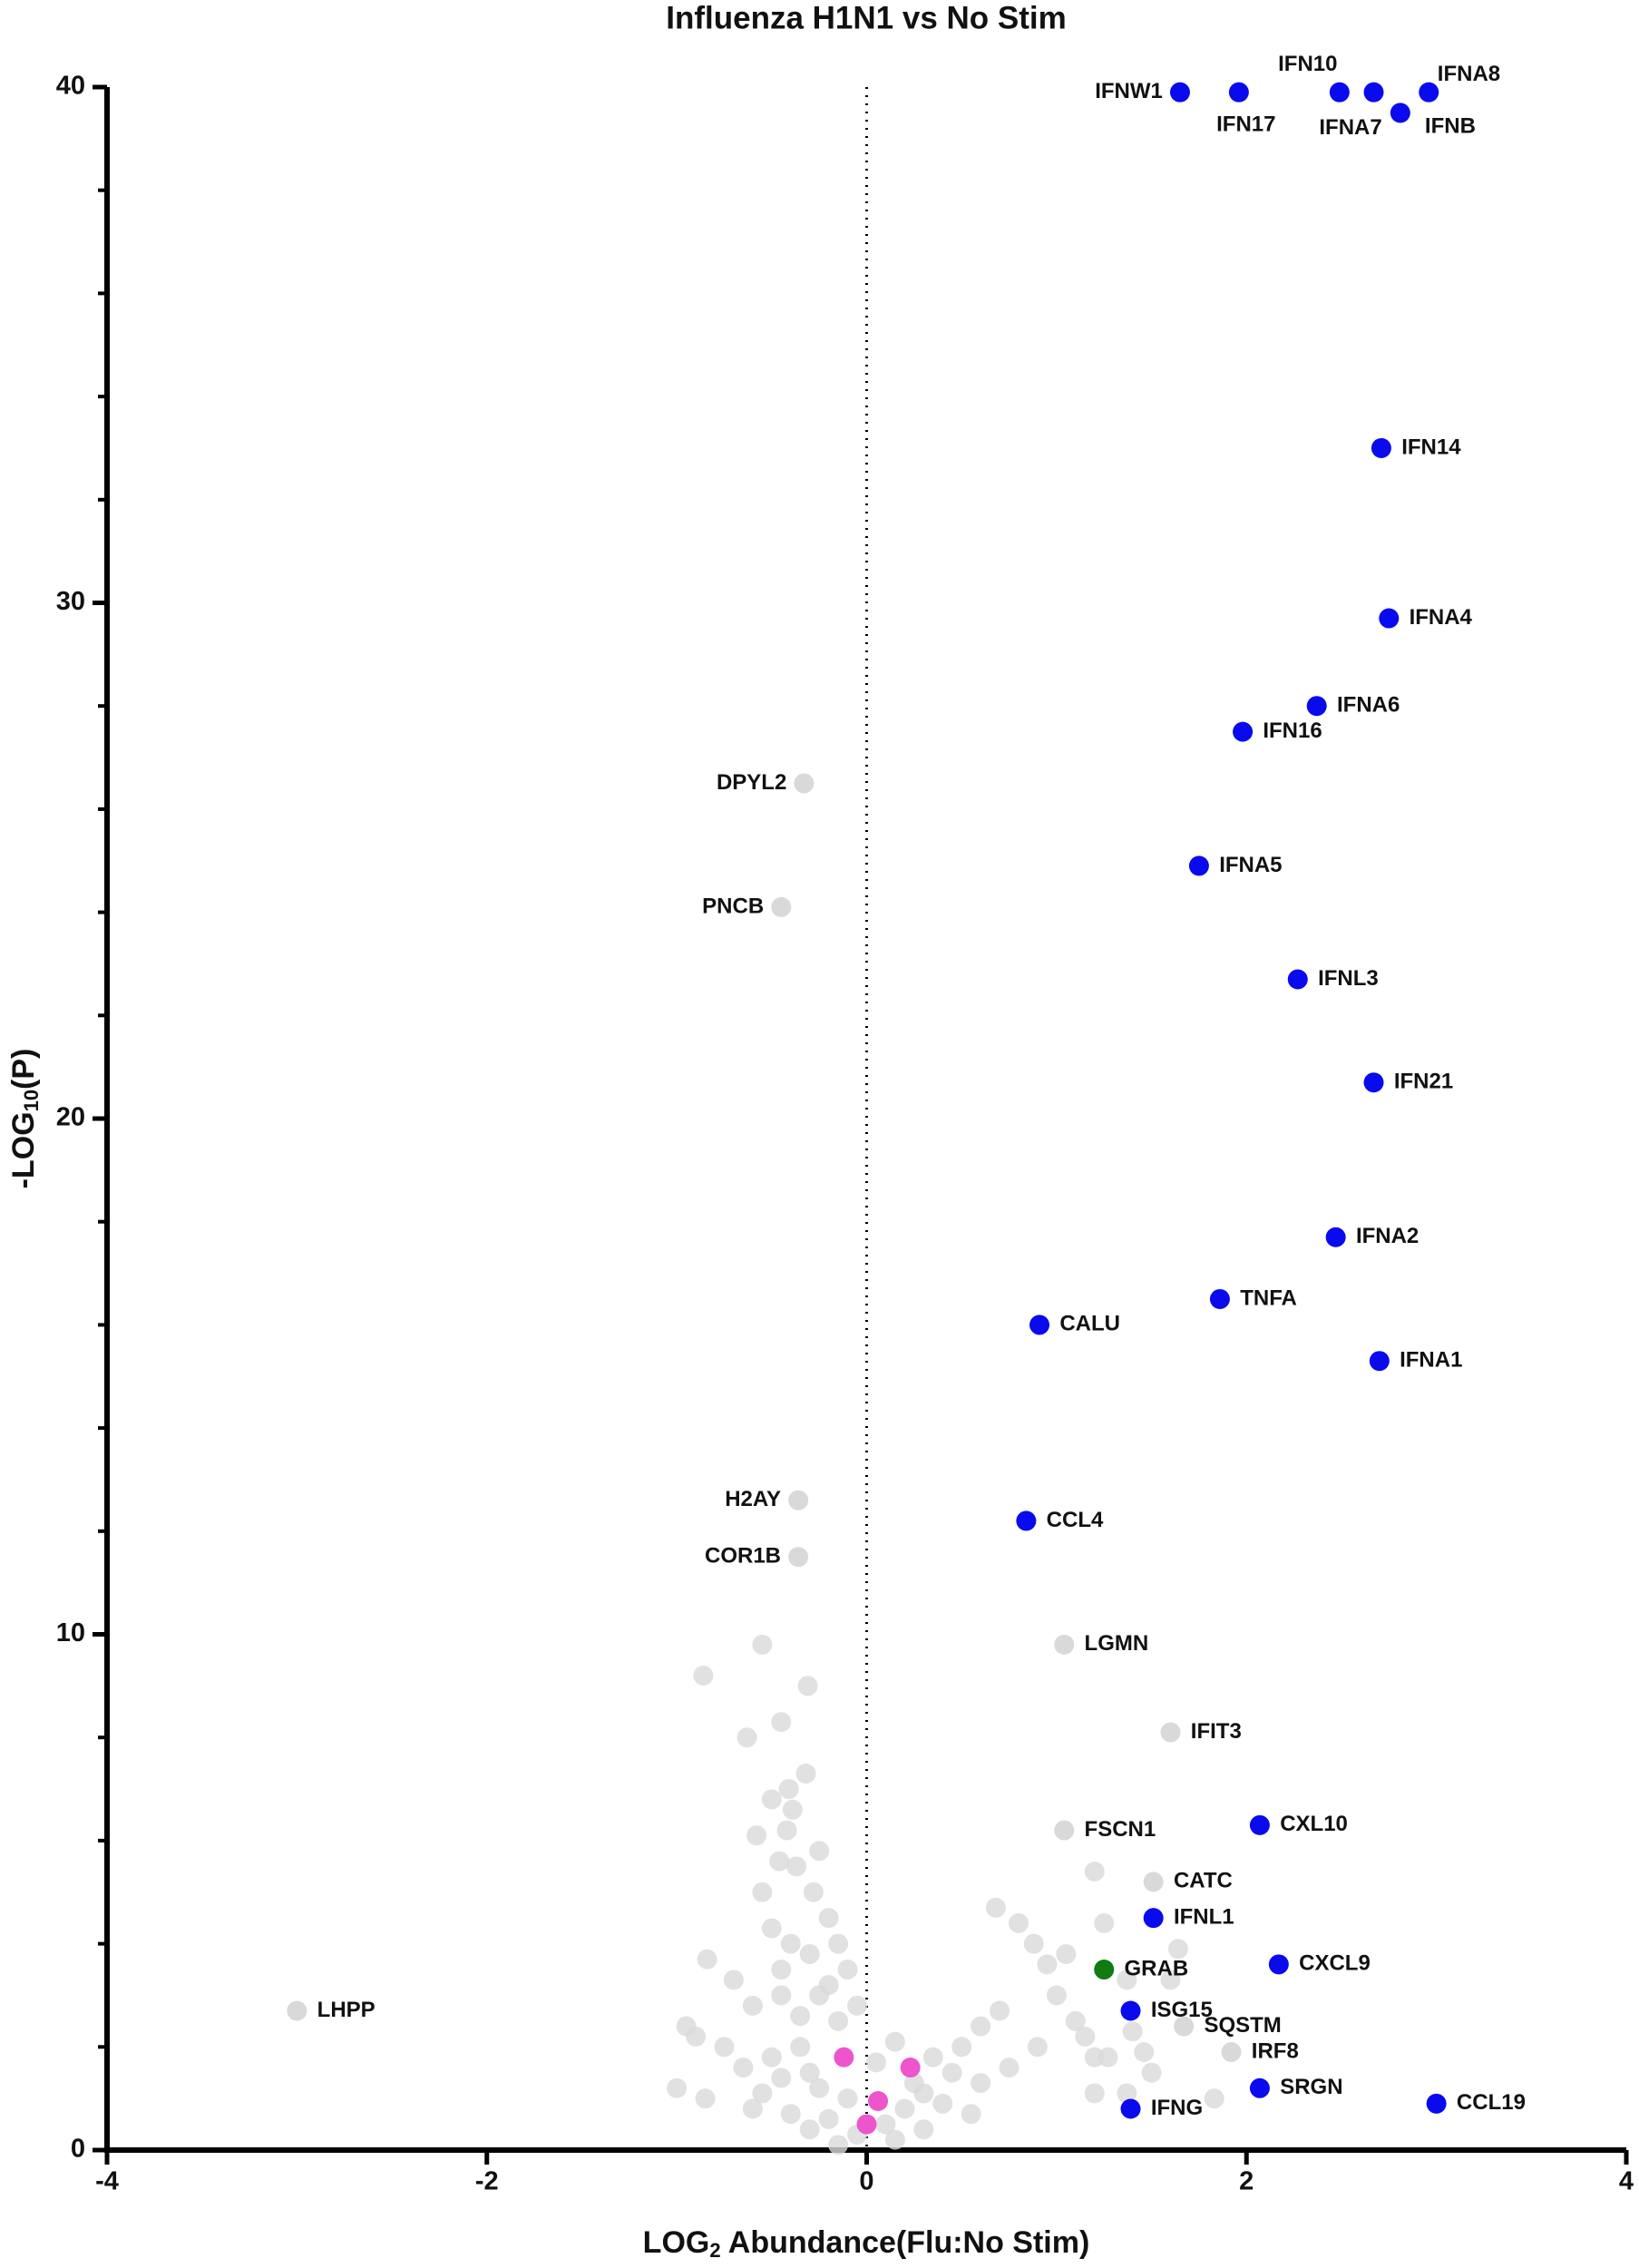 The image size is (1639, 2268). Describe the element at coordinates (1626, 2181) in the screenshot. I see `x-tick-label: 4` at that location.